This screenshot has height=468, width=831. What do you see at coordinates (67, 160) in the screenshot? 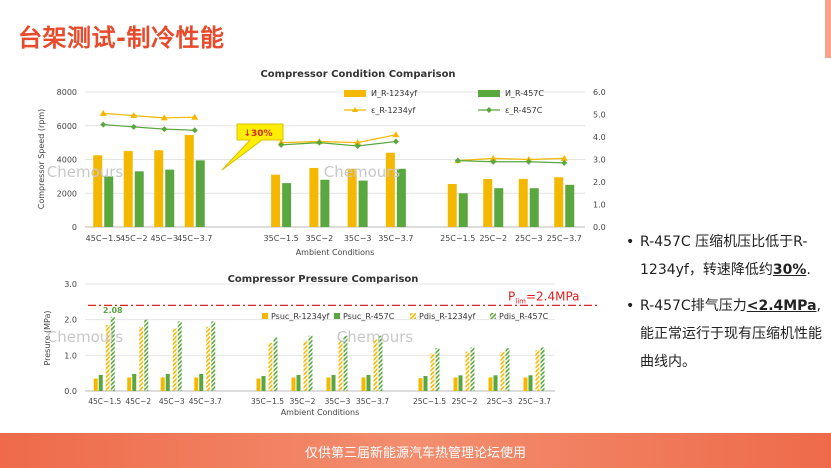
I see `chart1-ytick: 4000` at bounding box center [67, 160].